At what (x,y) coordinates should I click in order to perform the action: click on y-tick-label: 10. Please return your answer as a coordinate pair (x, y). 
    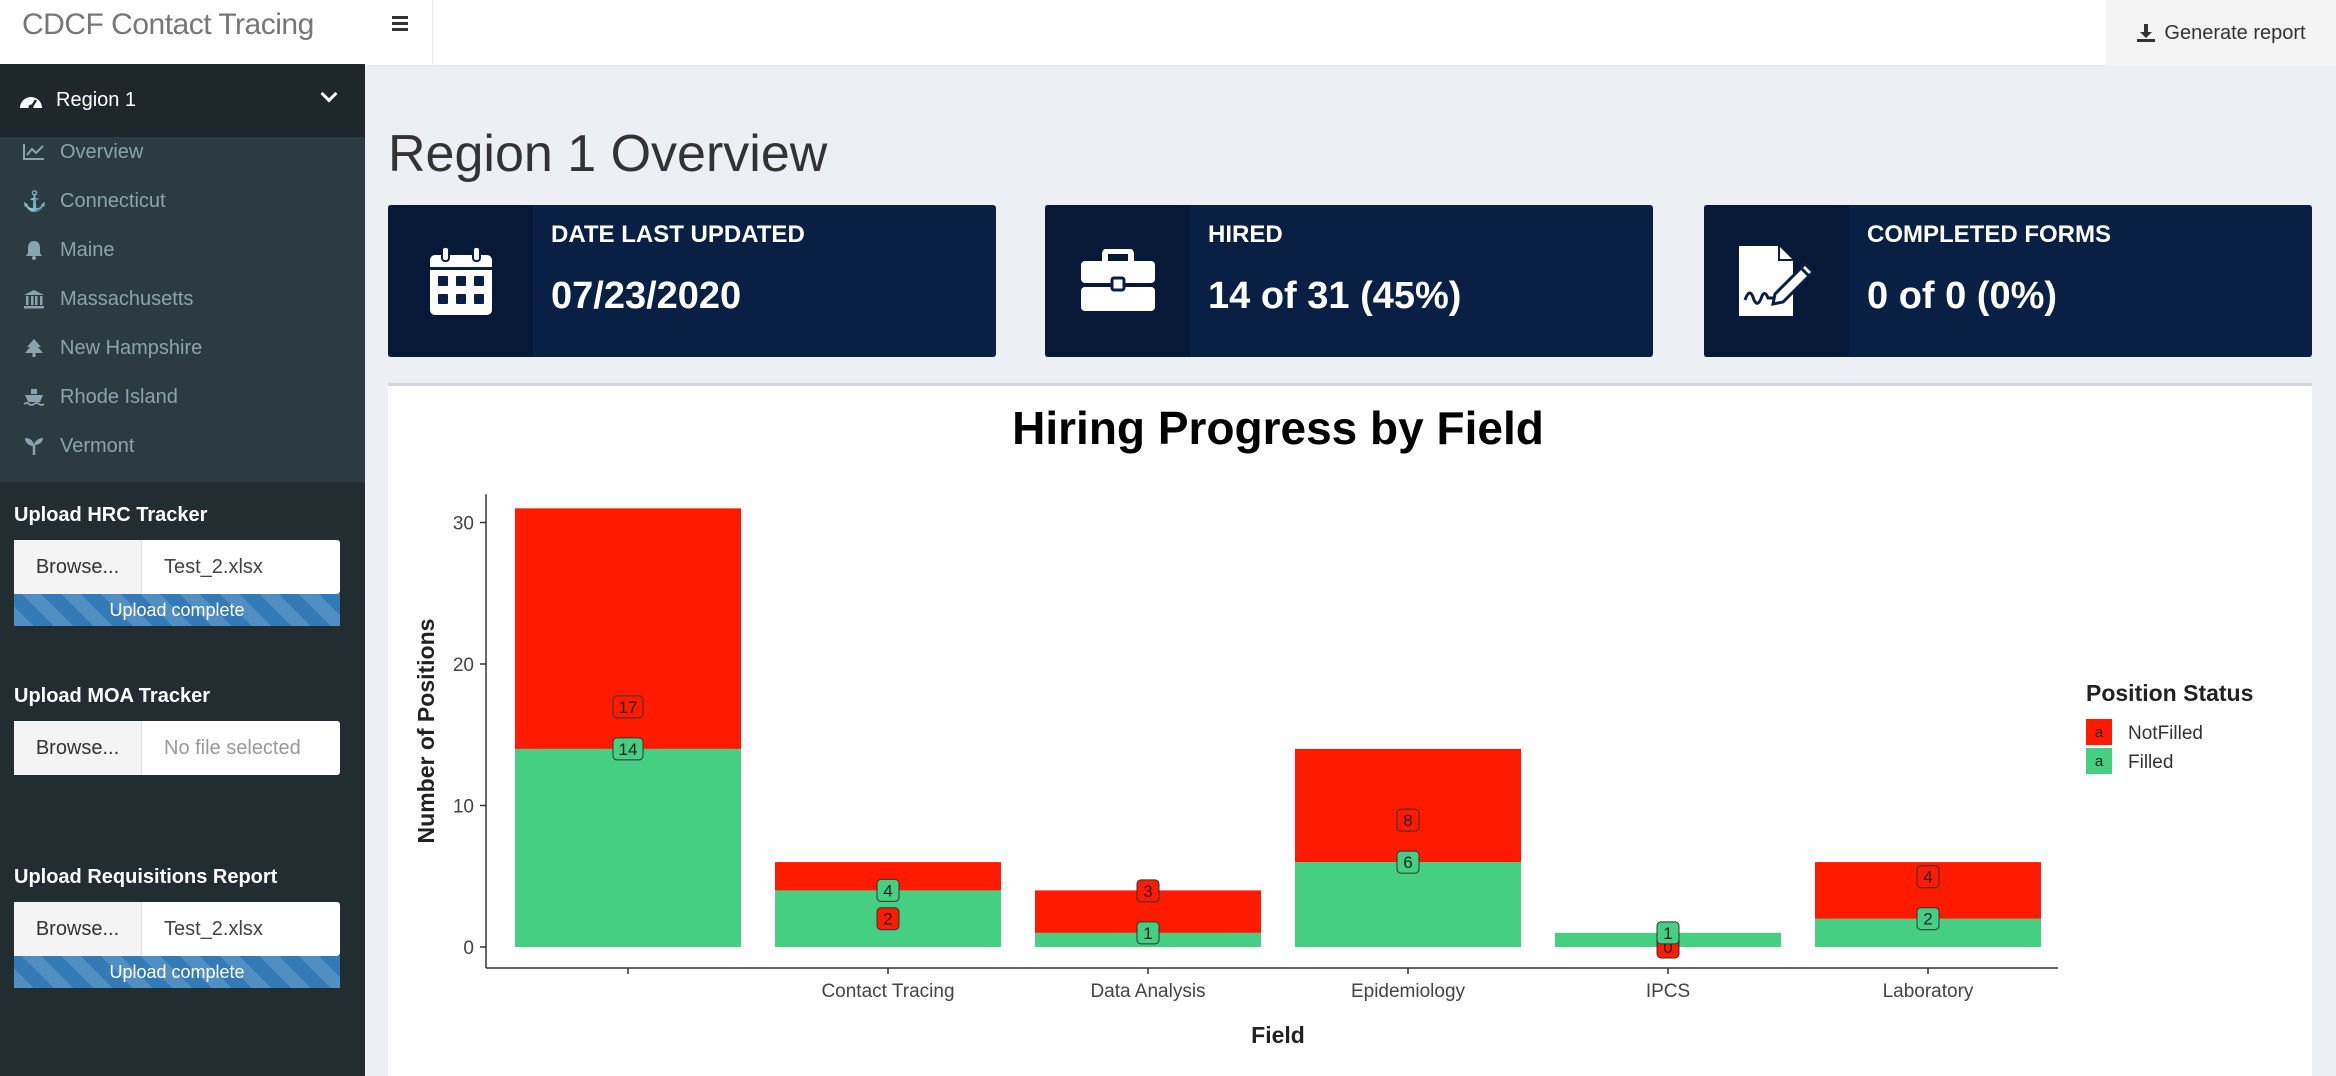
    Looking at the image, I should click on (463, 807).